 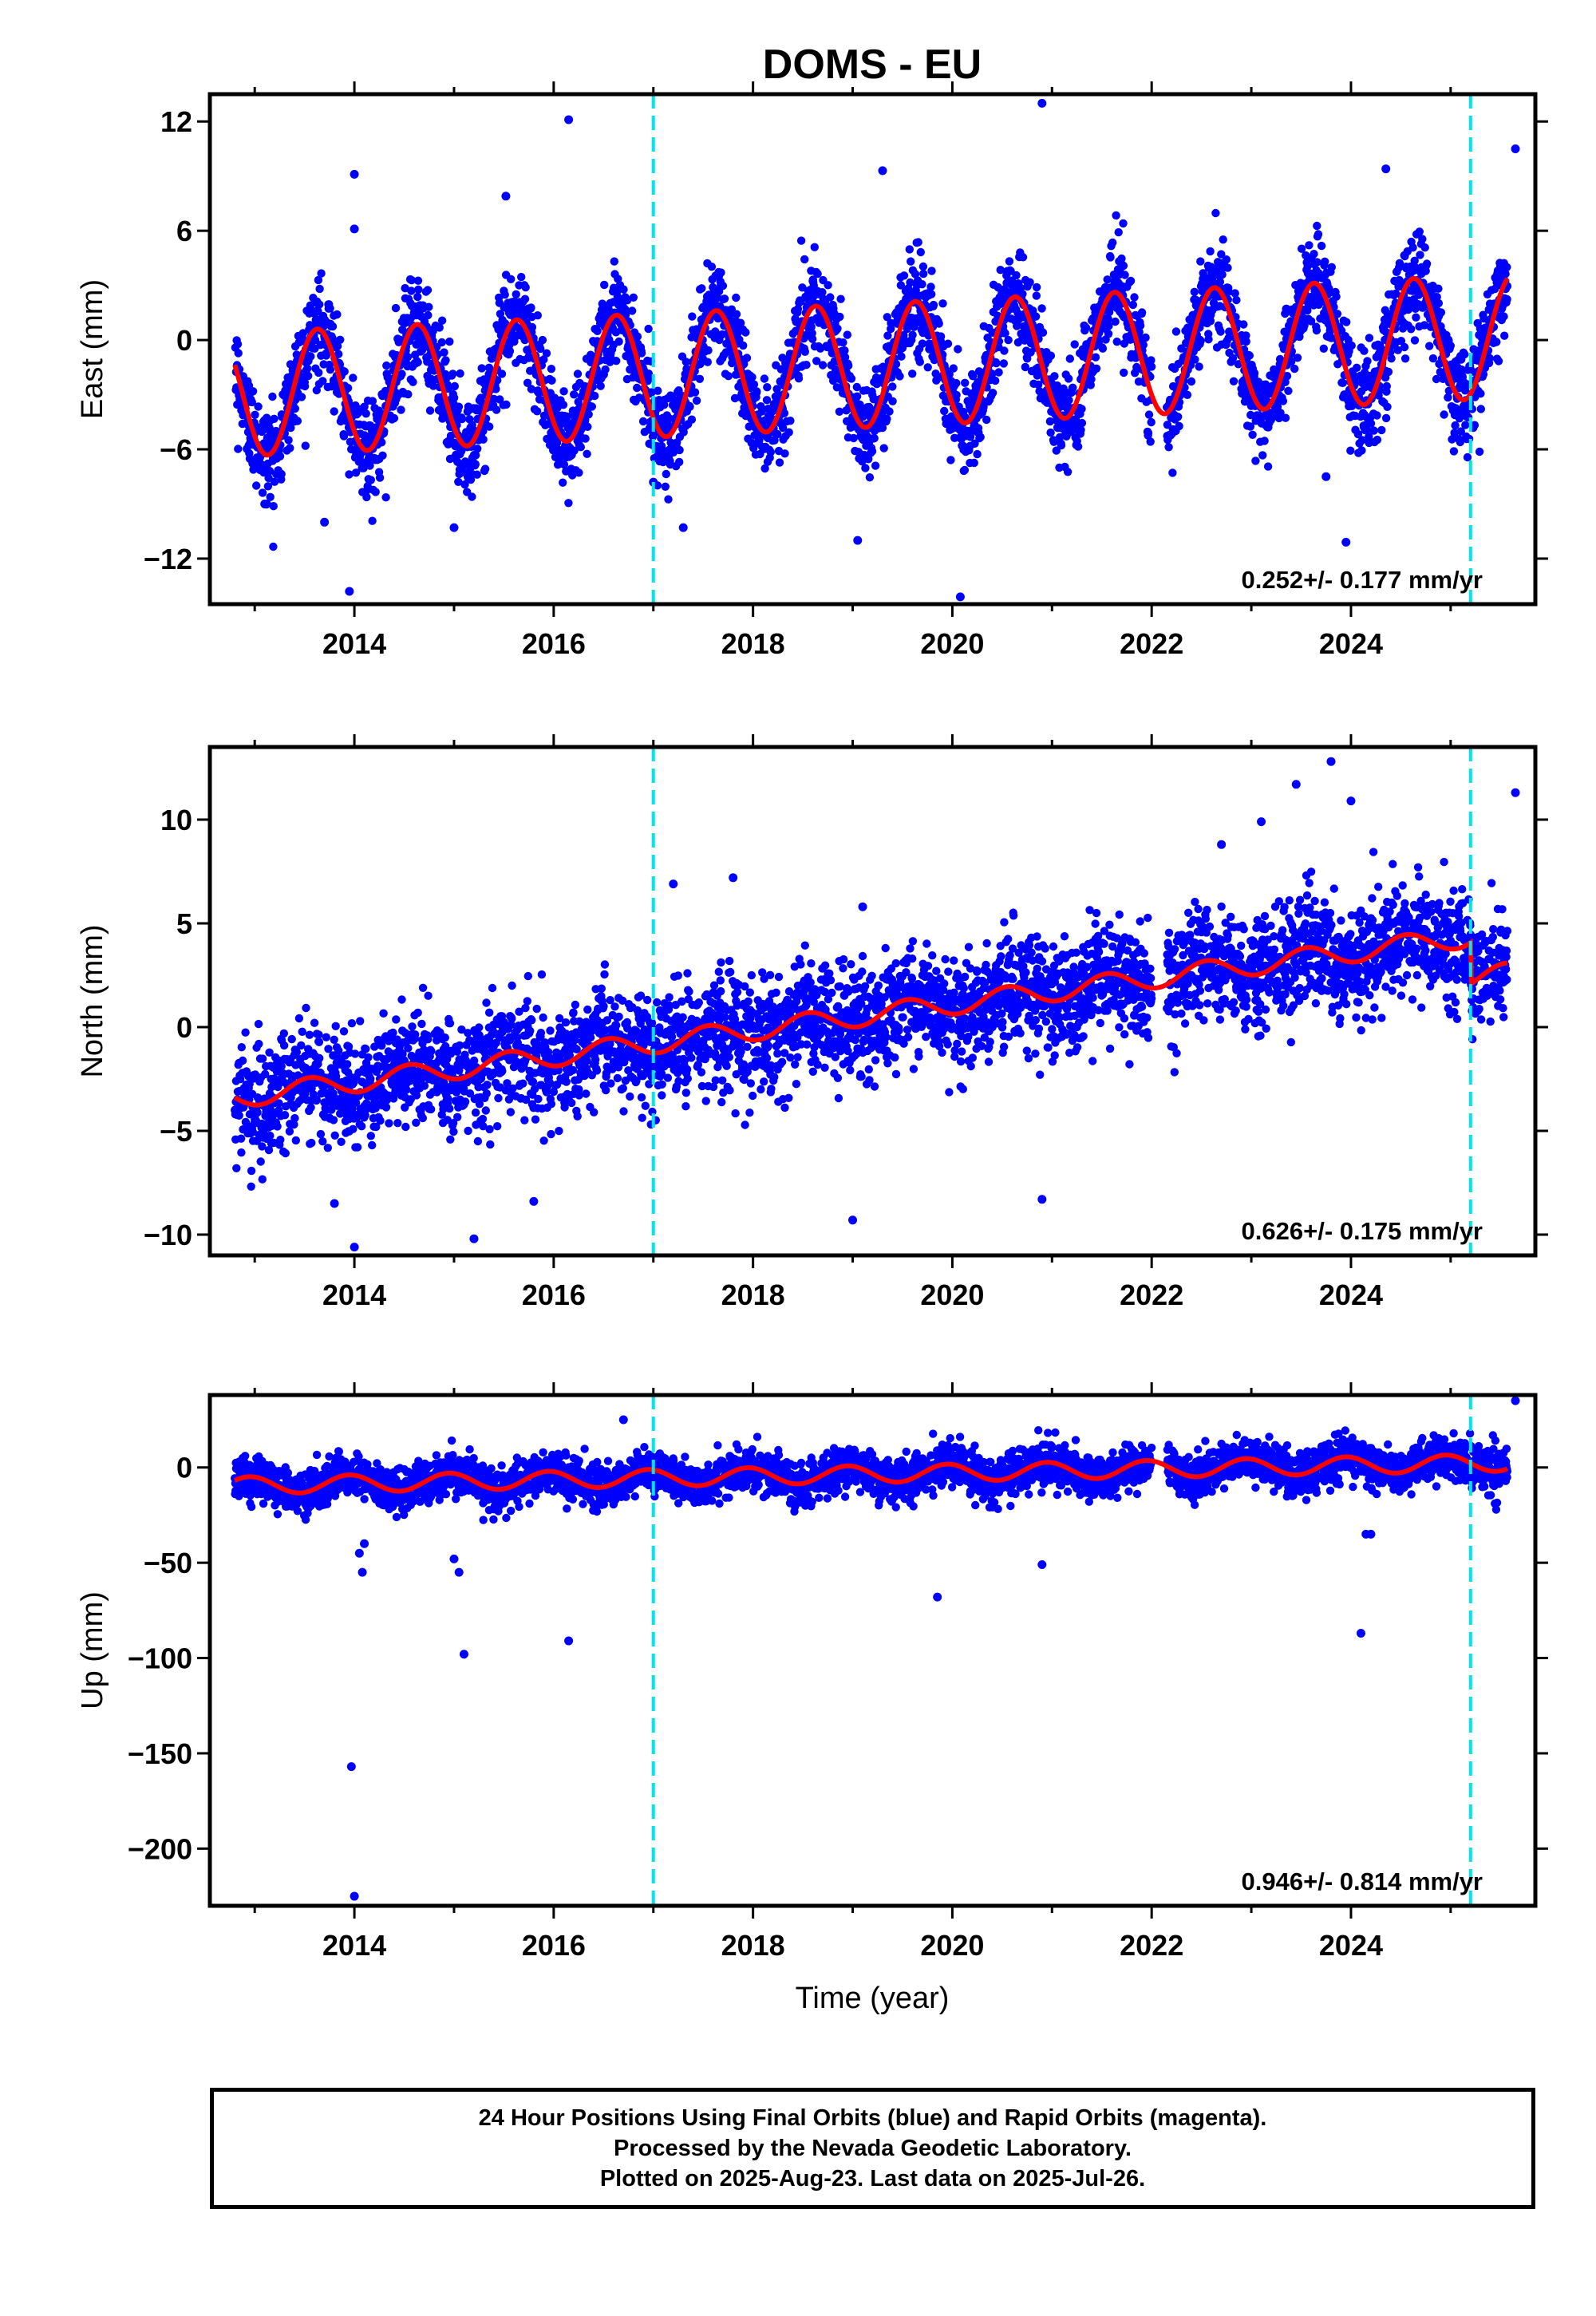 What do you see at coordinates (873, 64) in the screenshot?
I see `chart-title: DOMS - EU` at bounding box center [873, 64].